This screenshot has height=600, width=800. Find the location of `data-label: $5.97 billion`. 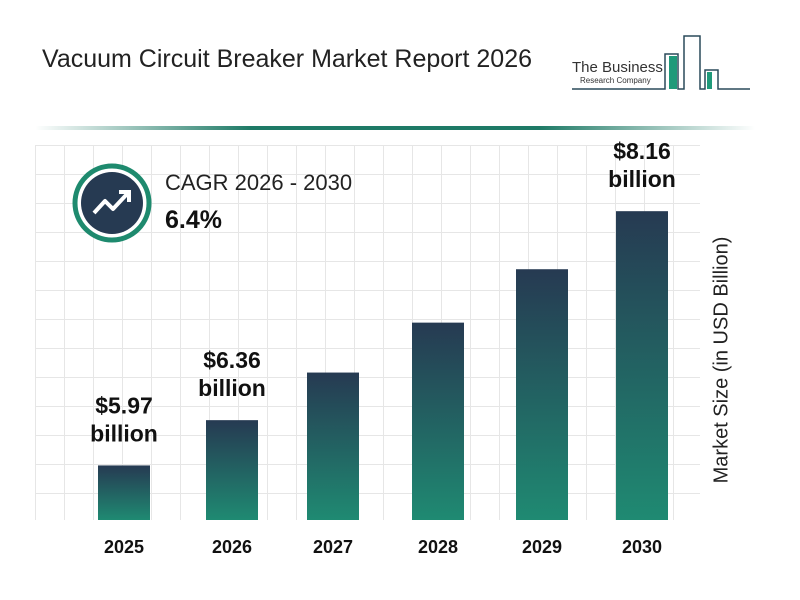

data-label: $5.97 billion is located at coordinates (124, 419).